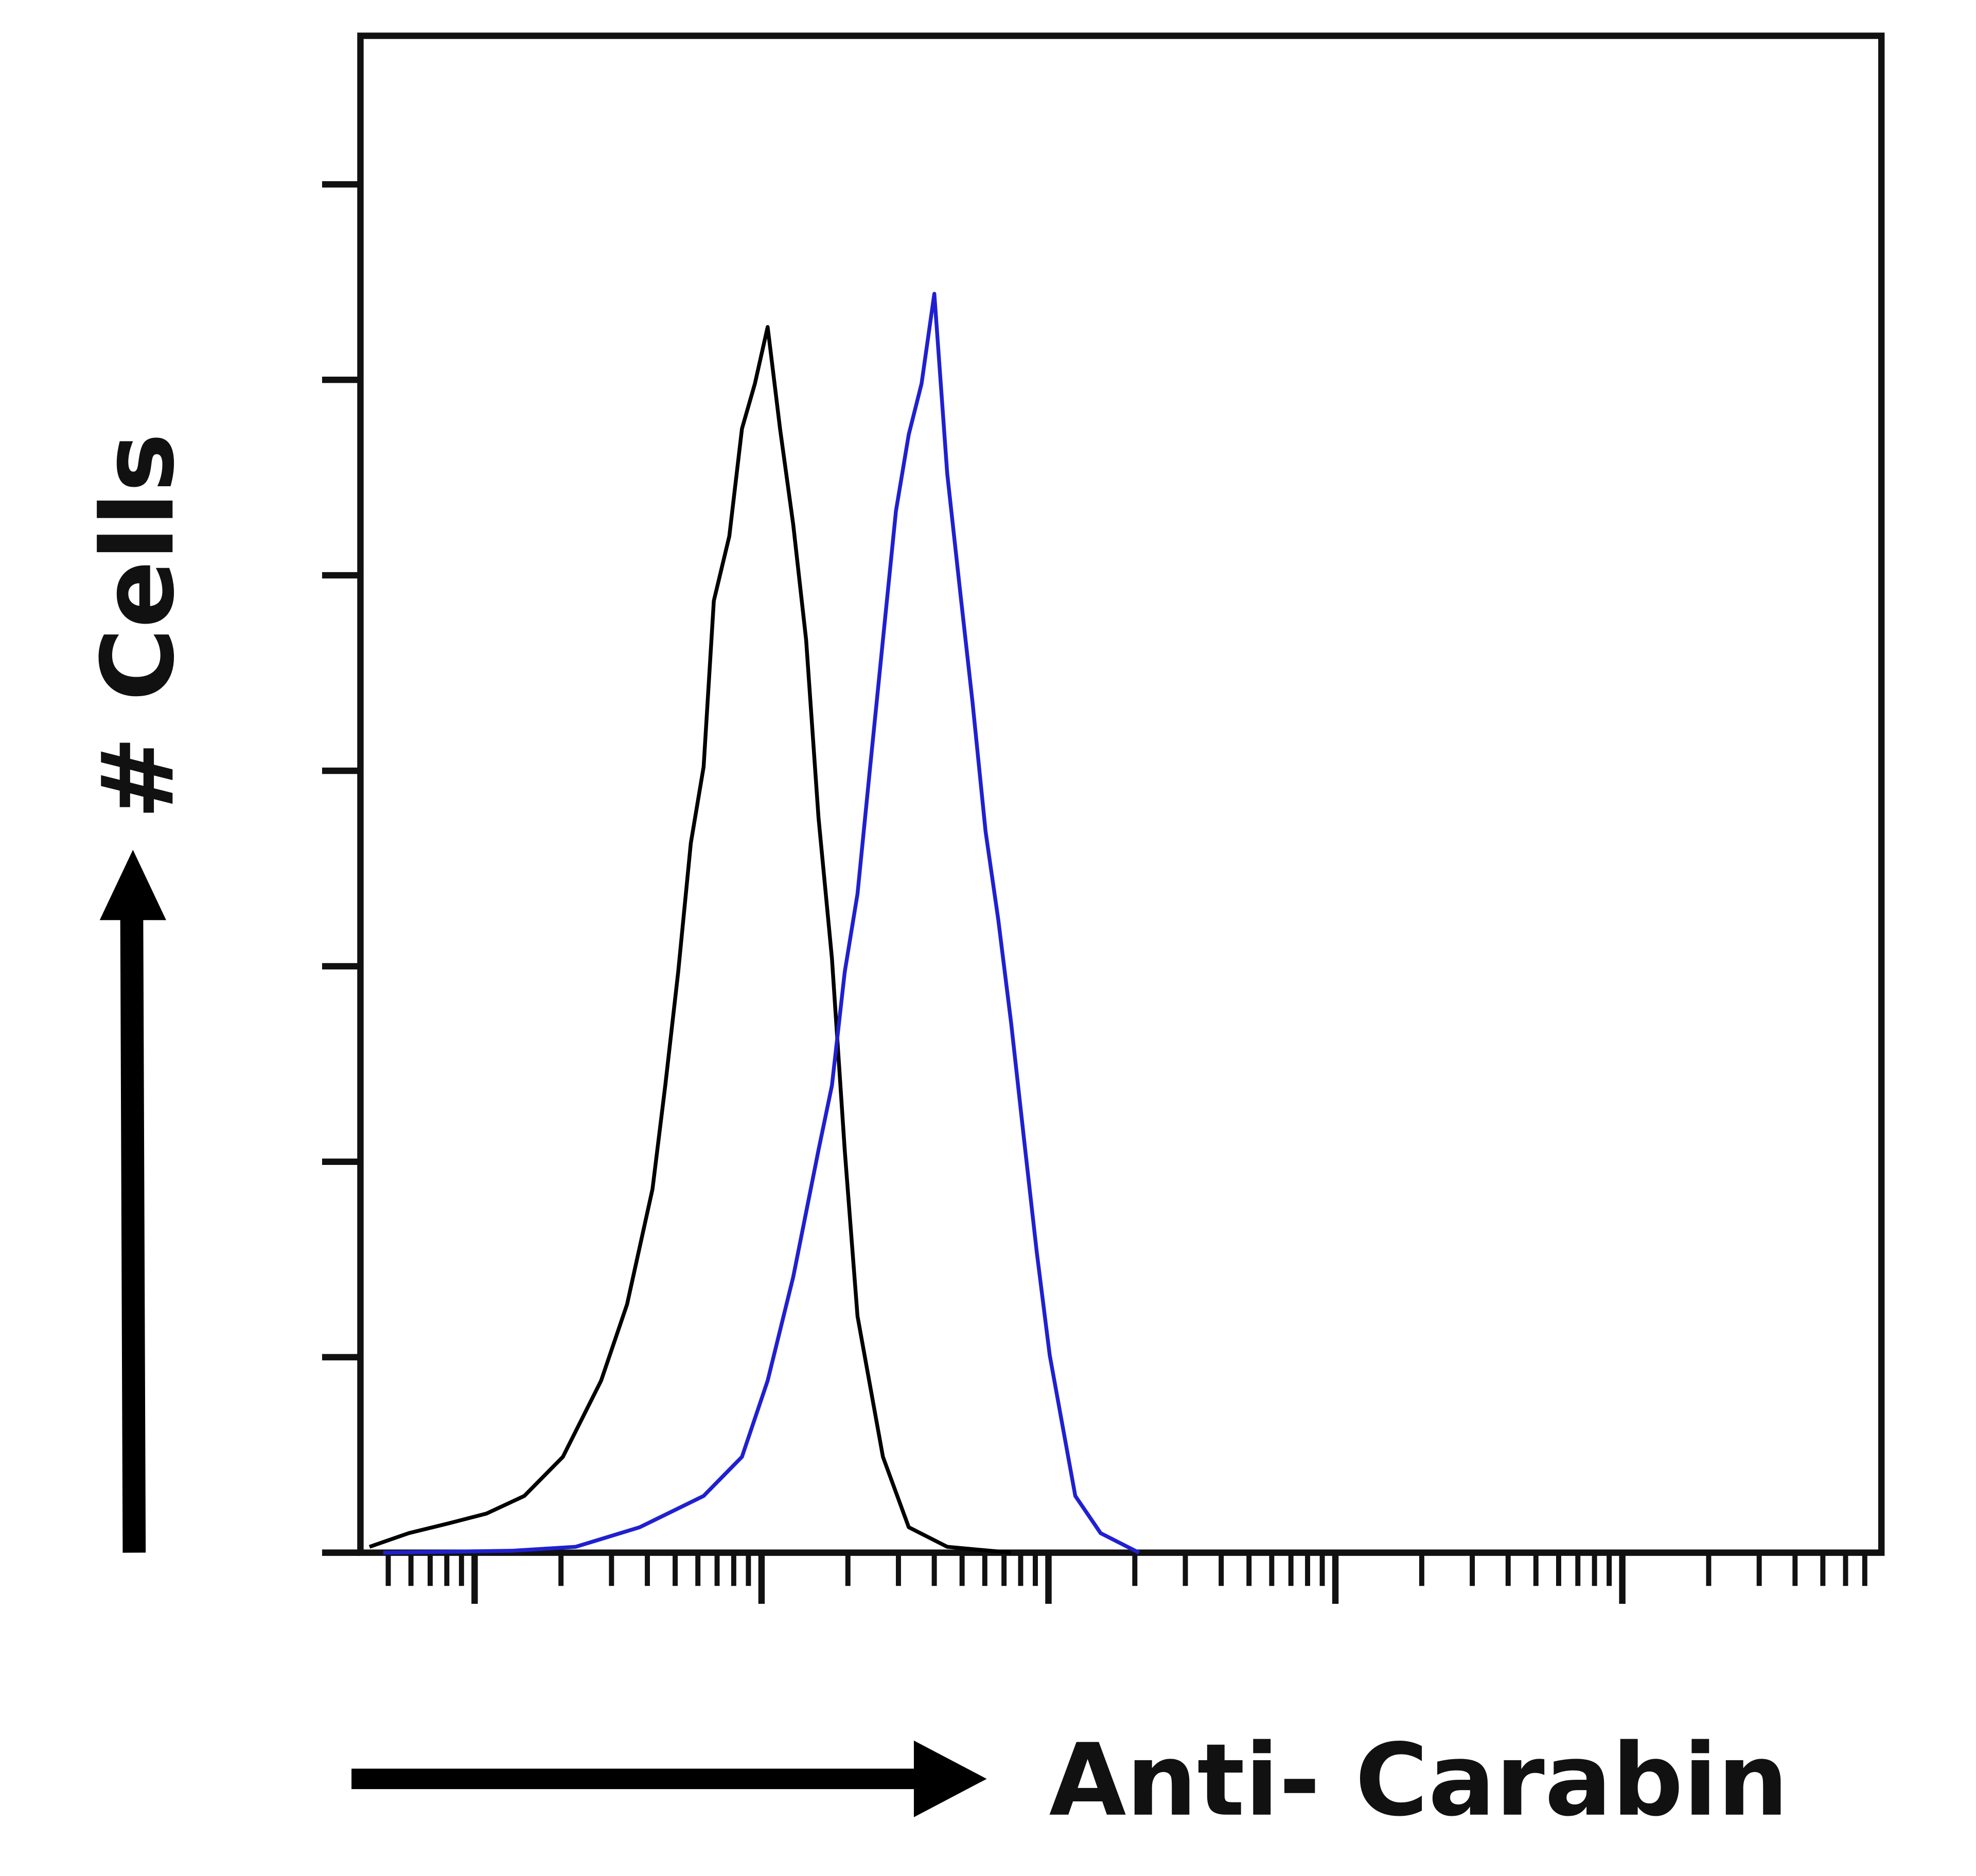 The height and width of the screenshot is (1876, 1976). Describe the element at coordinates (132, 885) in the screenshot. I see `y-arrow-head` at that location.